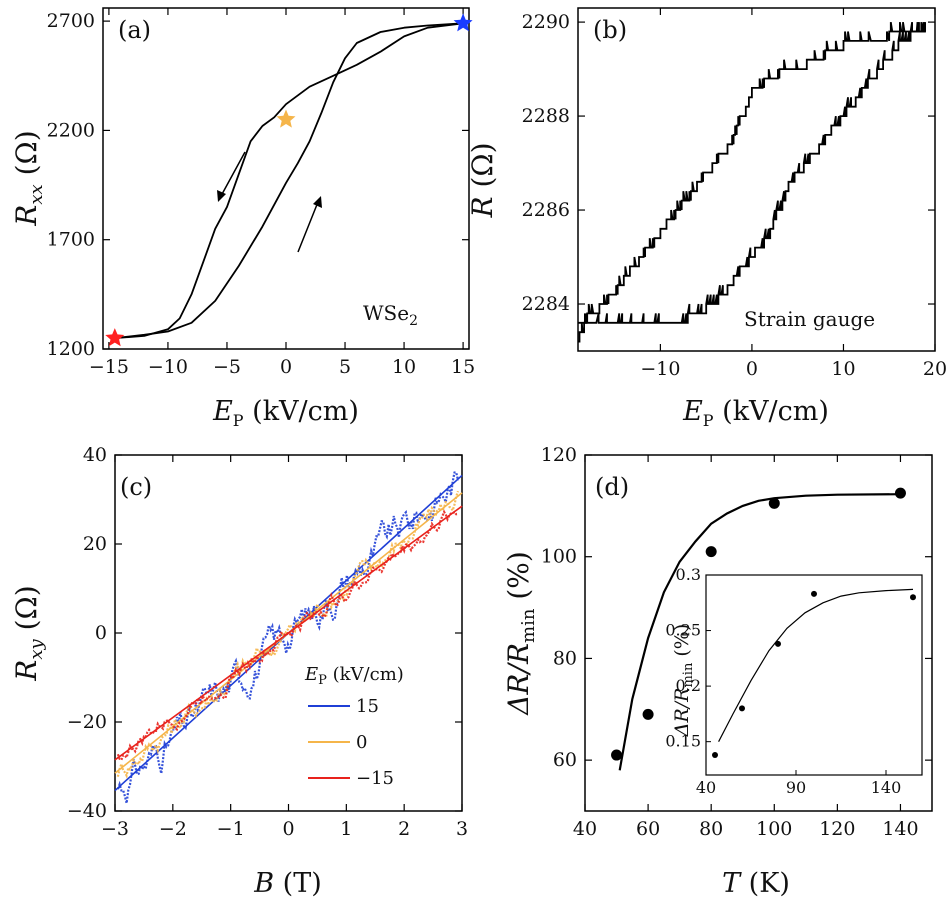 This screenshot has height=901, width=946. I want to click on y-tick-label: 20, so click(95, 544).